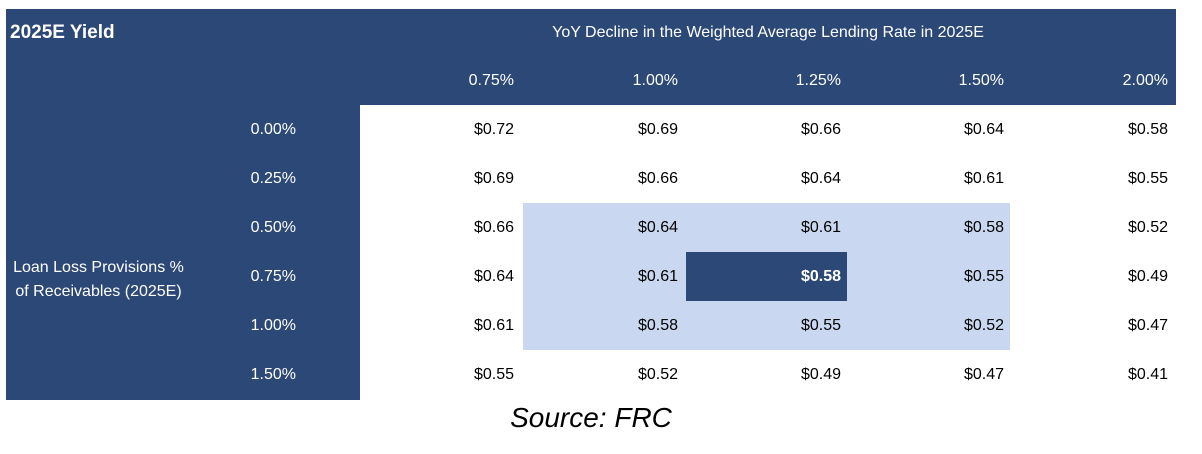 The image size is (1202, 454). I want to click on column-header: 2.00%, so click(1145, 80).